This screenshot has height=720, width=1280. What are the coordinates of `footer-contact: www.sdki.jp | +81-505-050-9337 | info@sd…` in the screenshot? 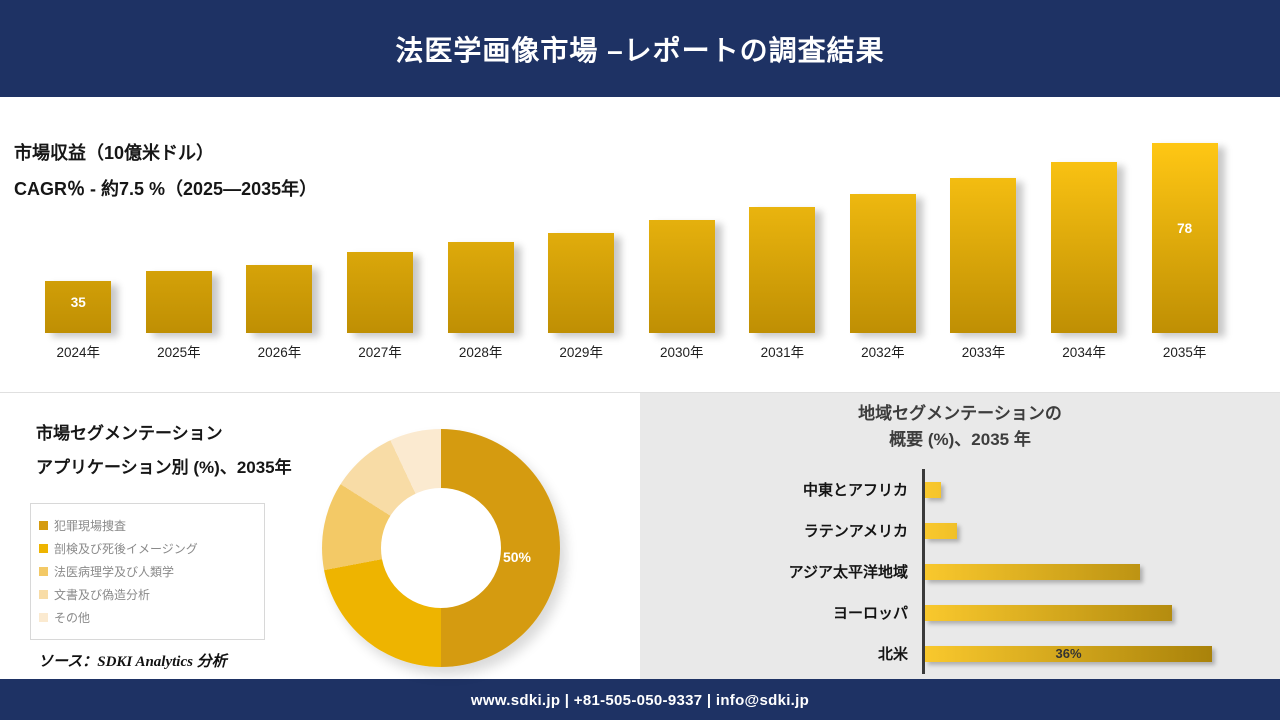 It's located at (640, 700).